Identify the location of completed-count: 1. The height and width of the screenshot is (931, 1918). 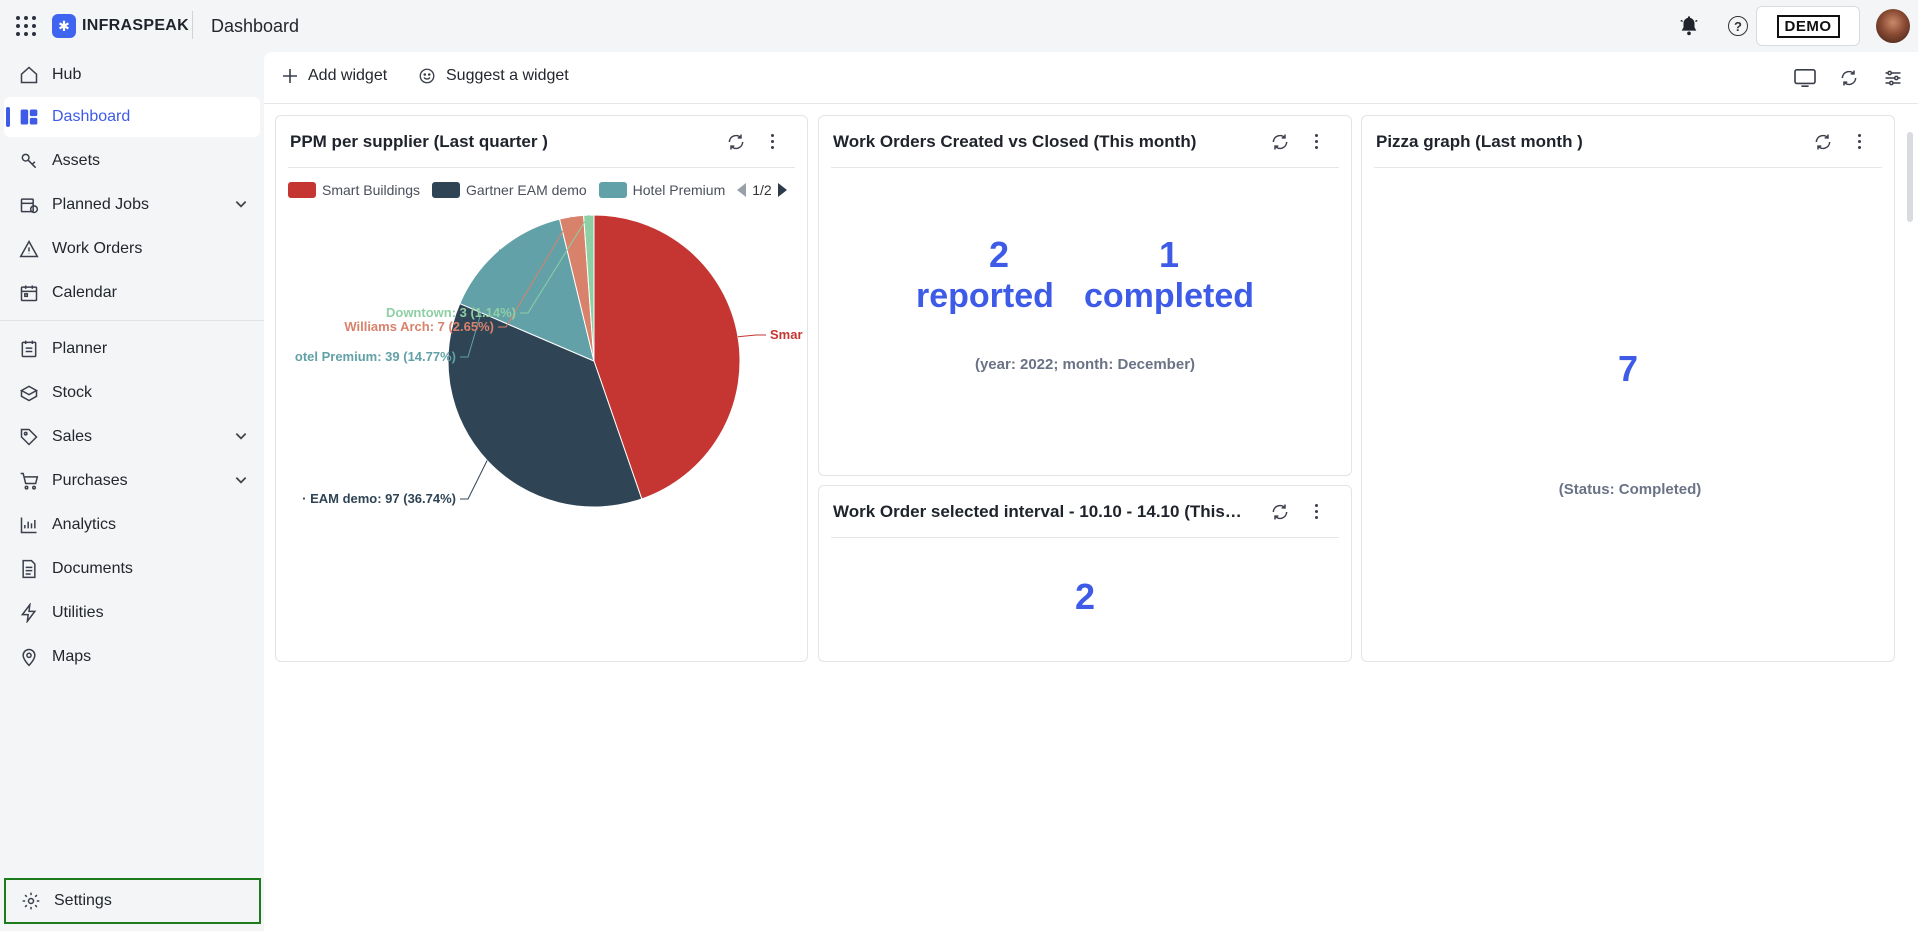
(1169, 254).